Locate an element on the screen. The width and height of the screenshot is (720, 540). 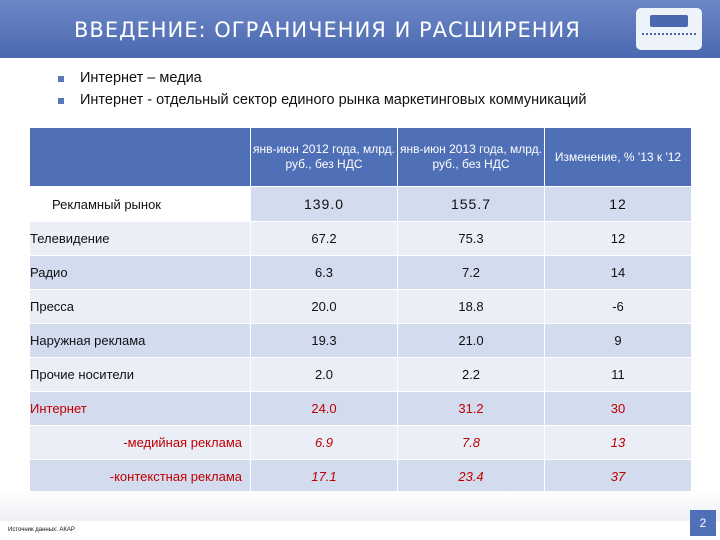
cell-2013: 155.7 is located at coordinates (470, 204).